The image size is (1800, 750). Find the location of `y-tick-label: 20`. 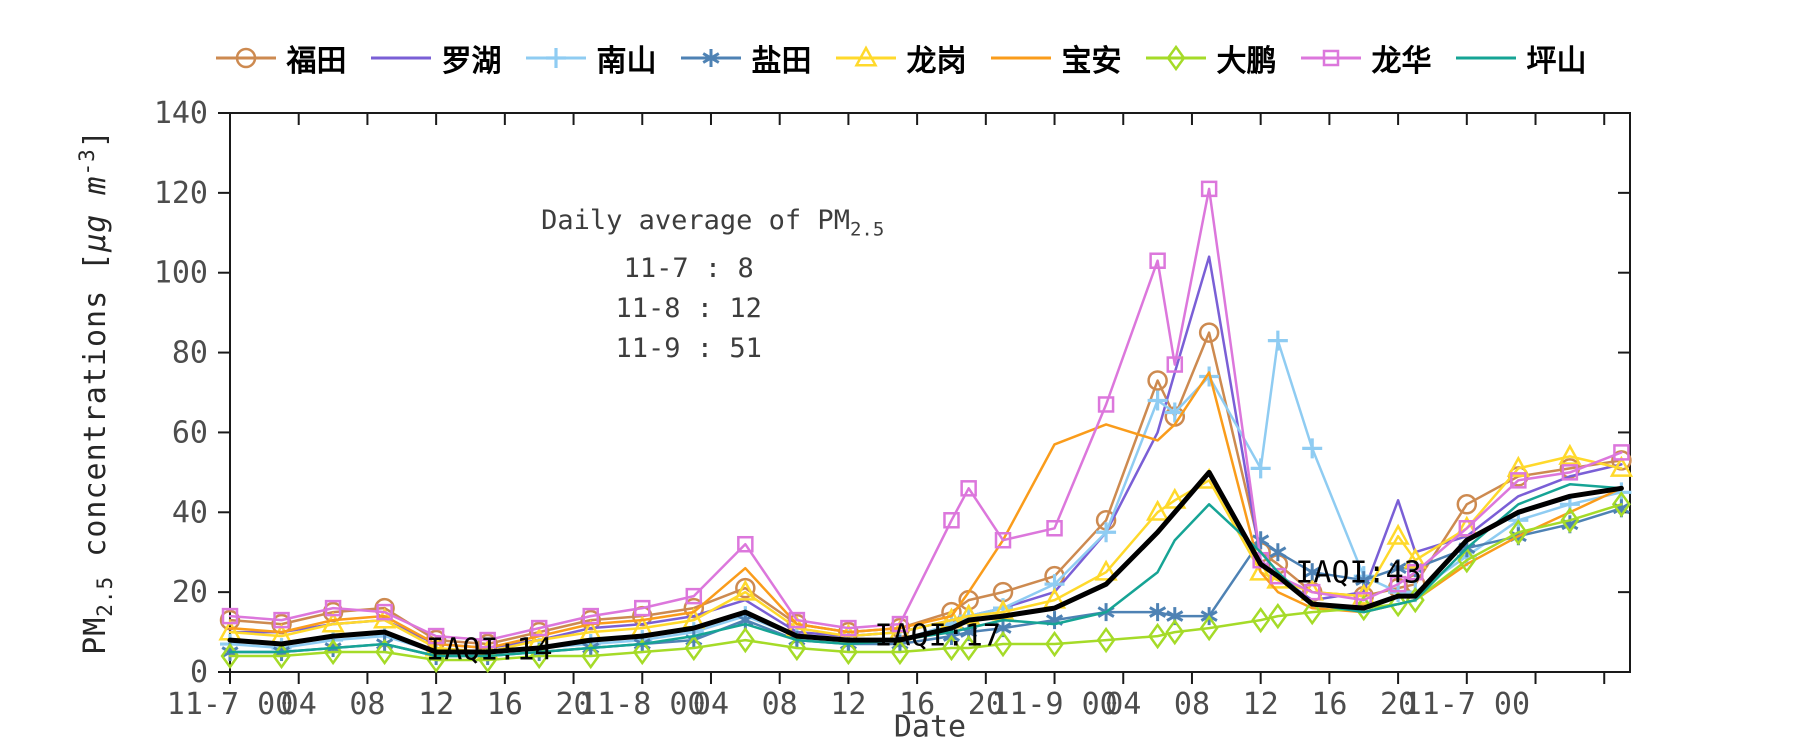

y-tick-label: 20 is located at coordinates (190, 592).